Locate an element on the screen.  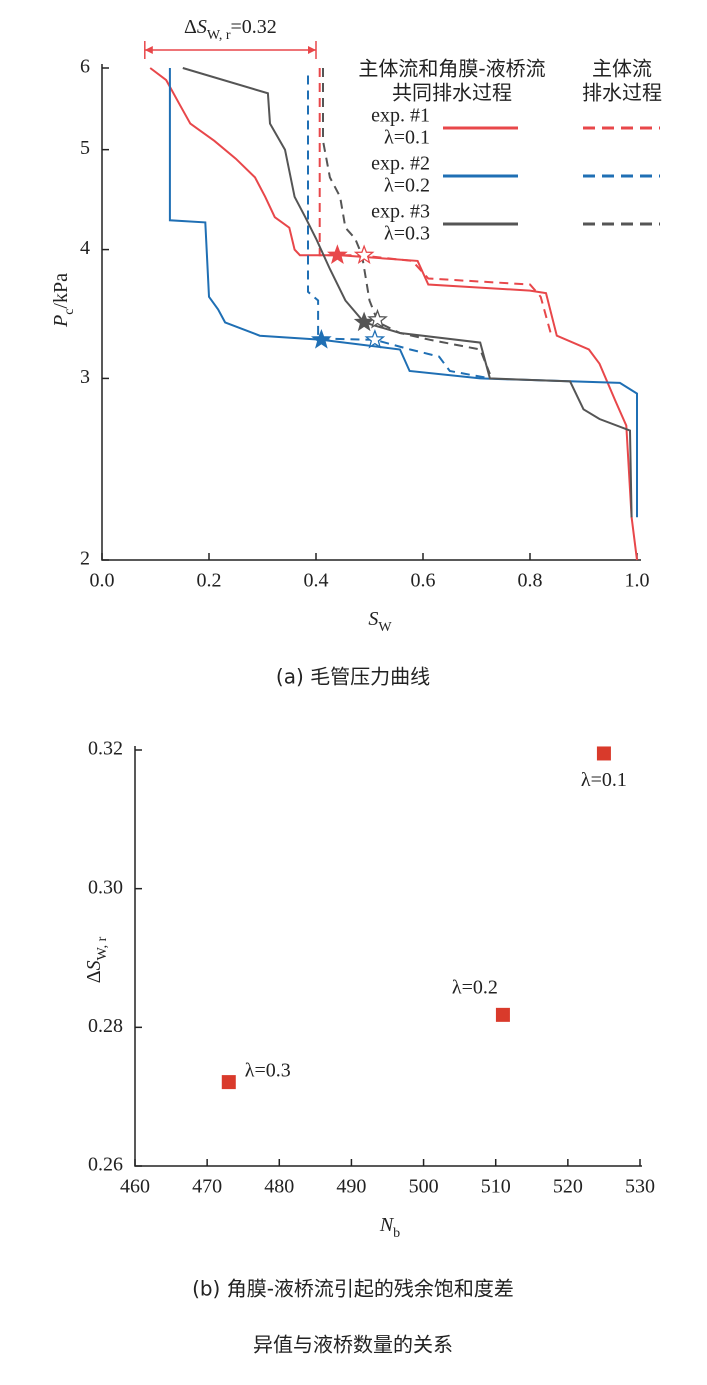
y-tick-label: 0.32 is located at coordinates (105, 749).